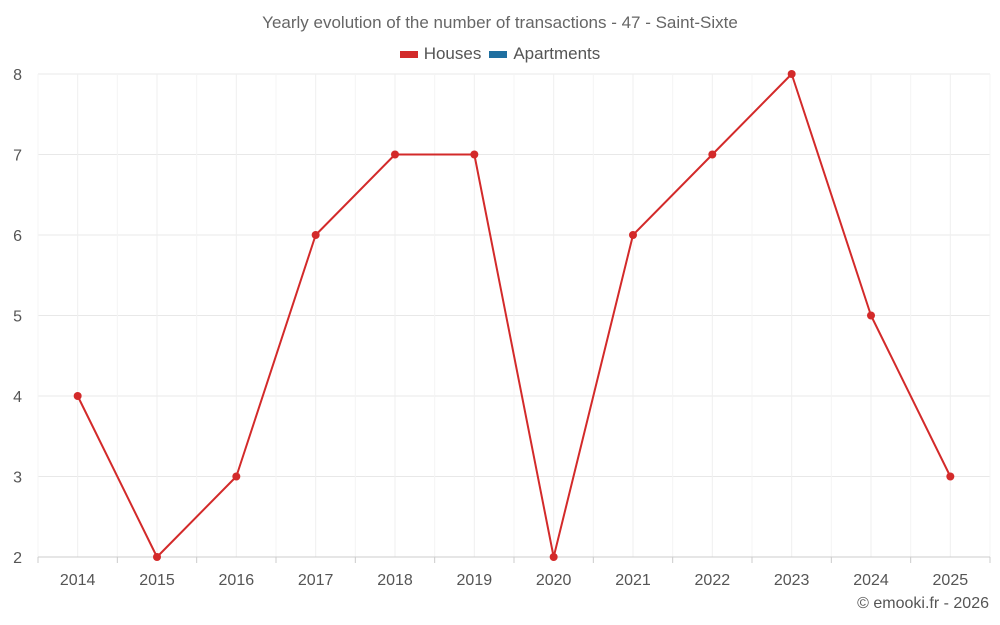 The height and width of the screenshot is (625, 1000). I want to click on x-tick-label-2014: 2014, so click(78, 580).